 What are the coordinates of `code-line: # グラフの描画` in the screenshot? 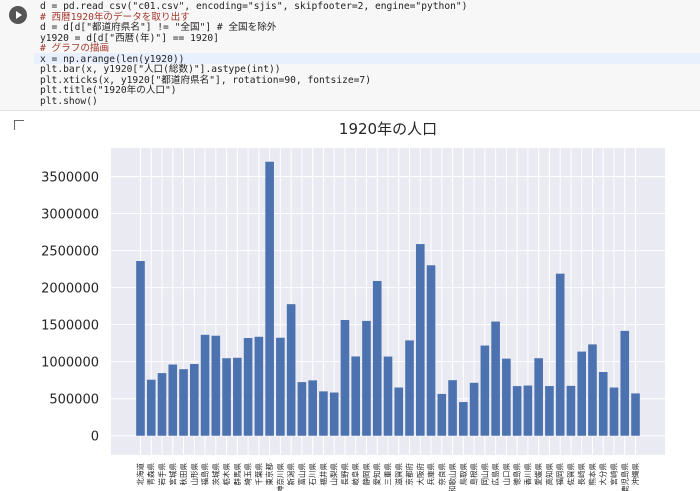 It's located at (75, 48).